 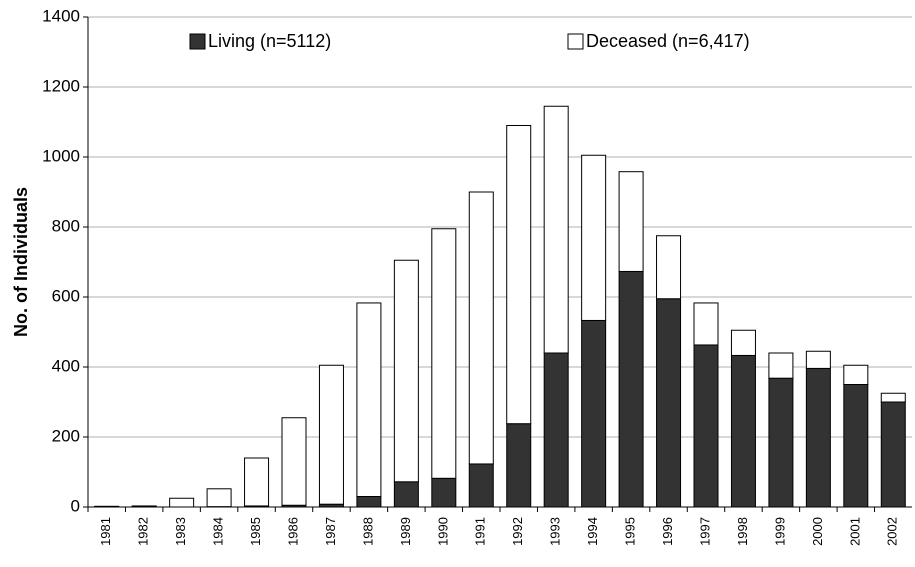 I want to click on x-tick-label: 1982, so click(x=143, y=531).